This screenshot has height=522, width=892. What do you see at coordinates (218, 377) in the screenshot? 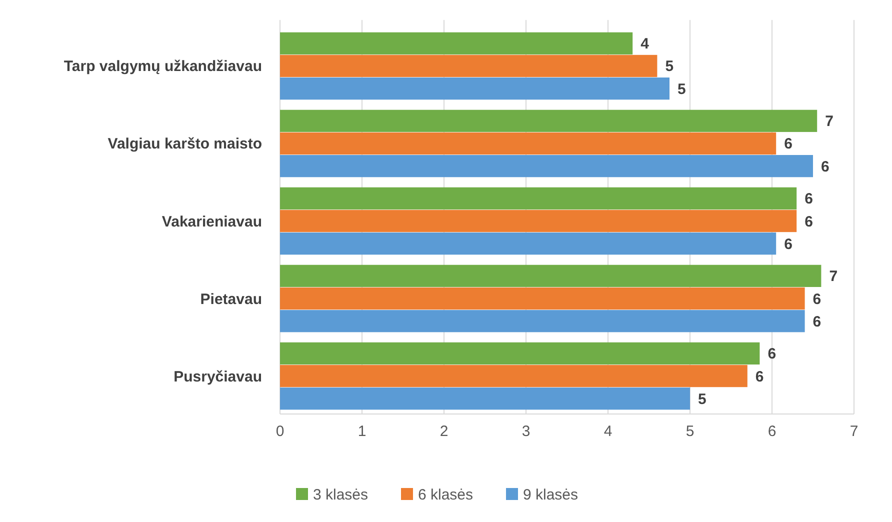
I see `y-tick-label: Pusryčiavau` at bounding box center [218, 377].